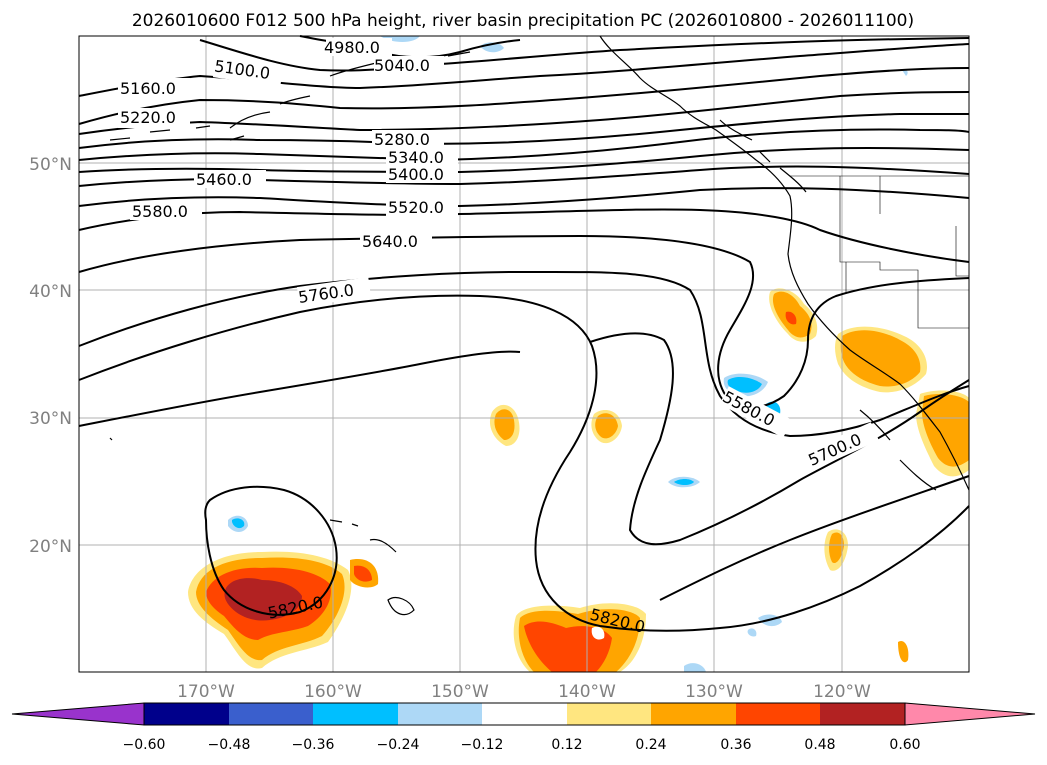 Image resolution: width=1047 pixels, height=765 pixels. Describe the element at coordinates (416, 207) in the screenshot. I see `contour-label-5520: 5520.0` at that location.